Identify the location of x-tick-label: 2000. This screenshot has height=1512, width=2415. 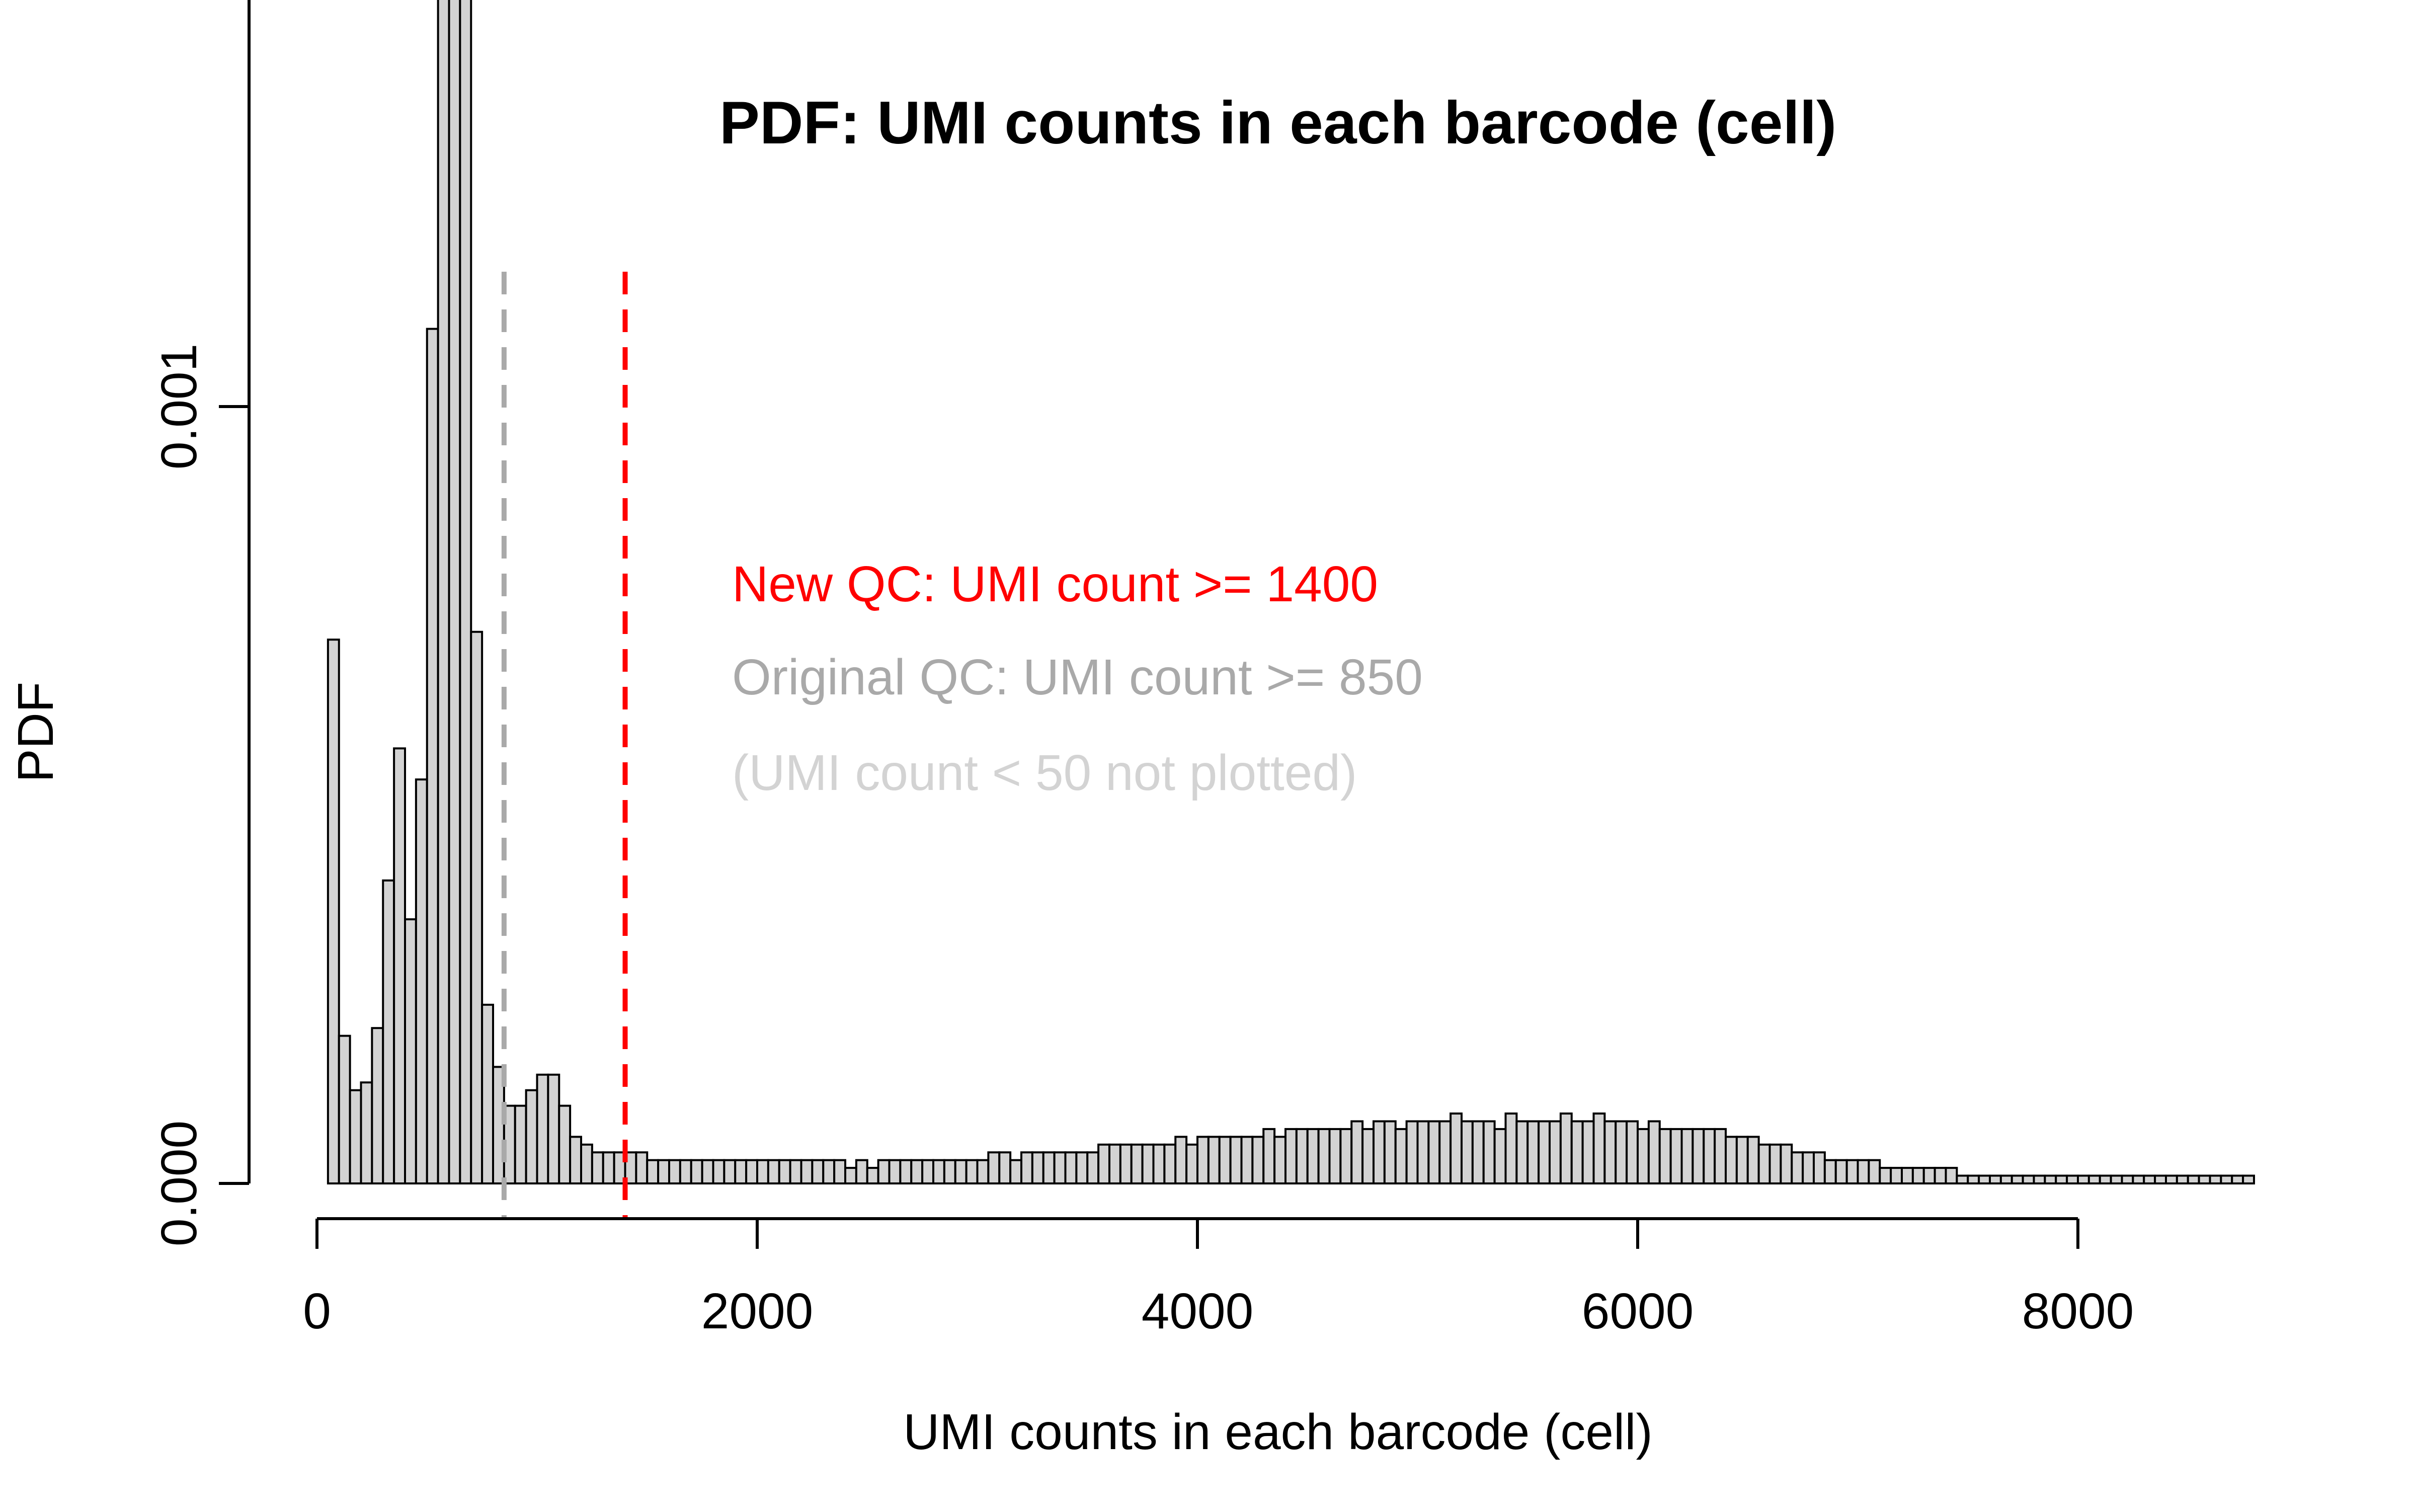
(757, 1311).